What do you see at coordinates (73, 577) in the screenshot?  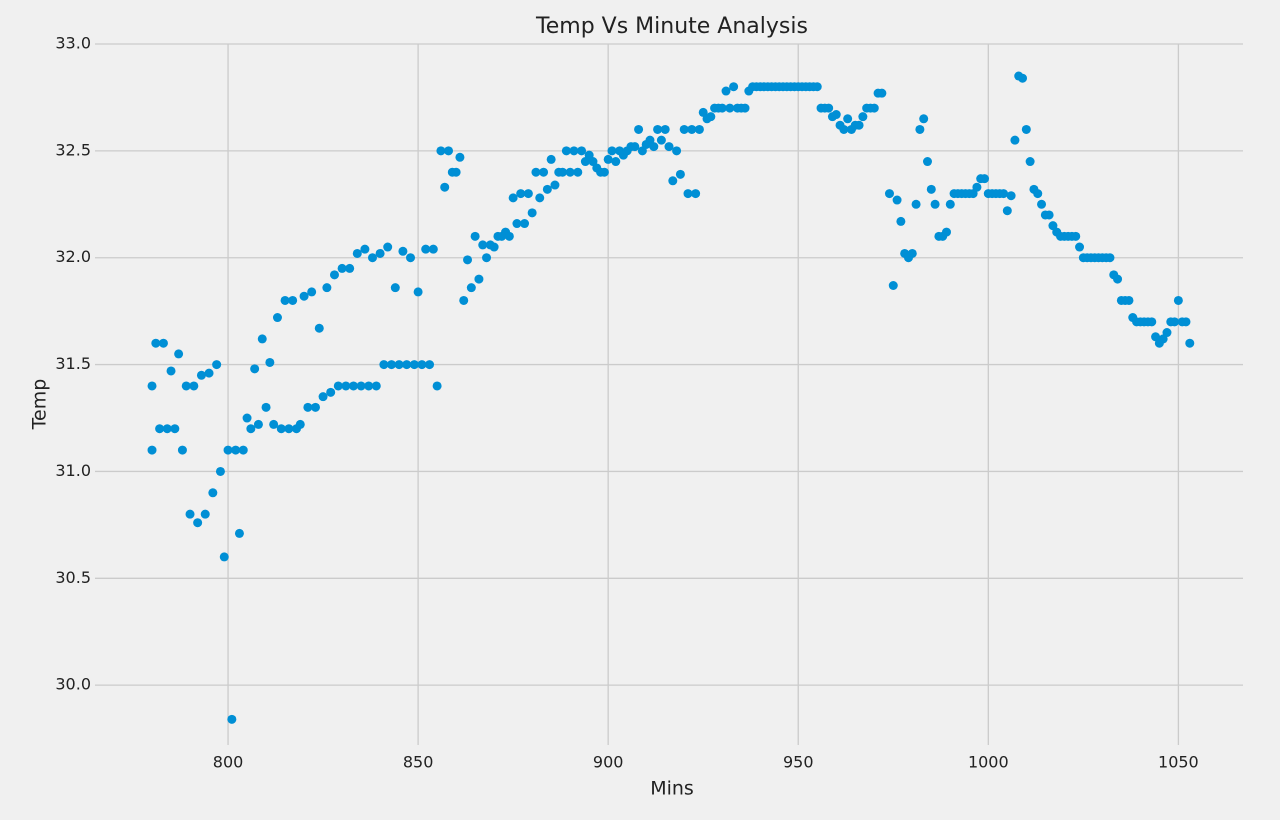 I see `y-tick-label: 30.5` at bounding box center [73, 577].